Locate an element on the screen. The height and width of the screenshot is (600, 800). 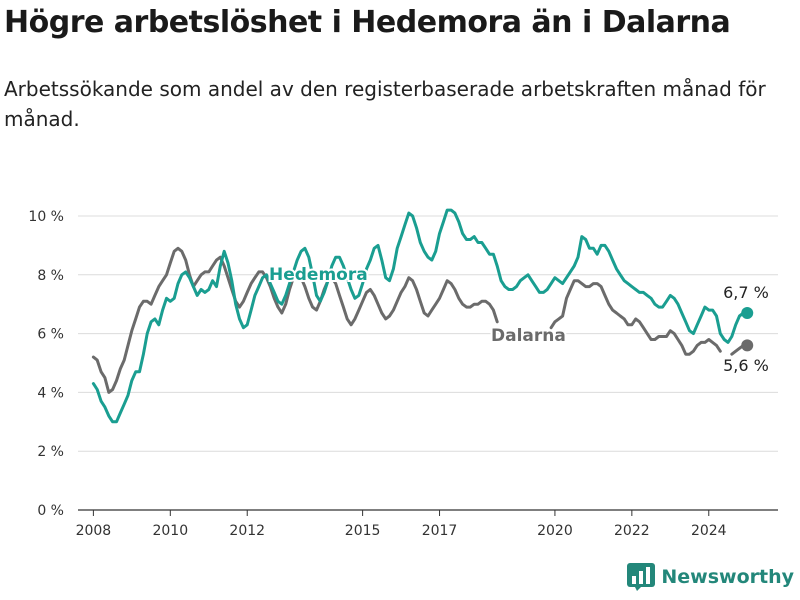
end-point-dalarna is located at coordinates (747, 345).